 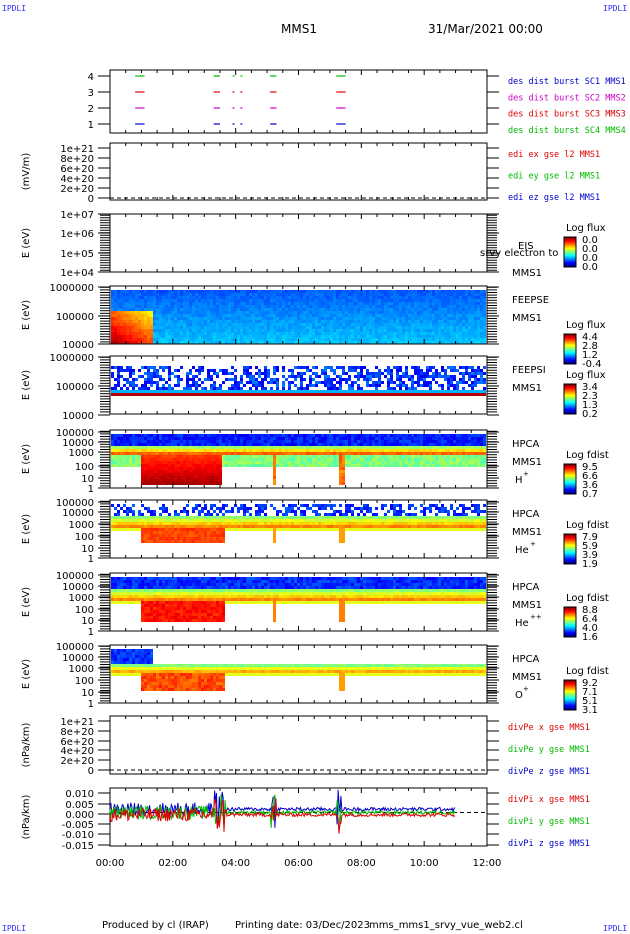 What do you see at coordinates (554, 155) in the screenshot?
I see `edi-legend-0: edi ex gse l2 MMS1` at bounding box center [554, 155].